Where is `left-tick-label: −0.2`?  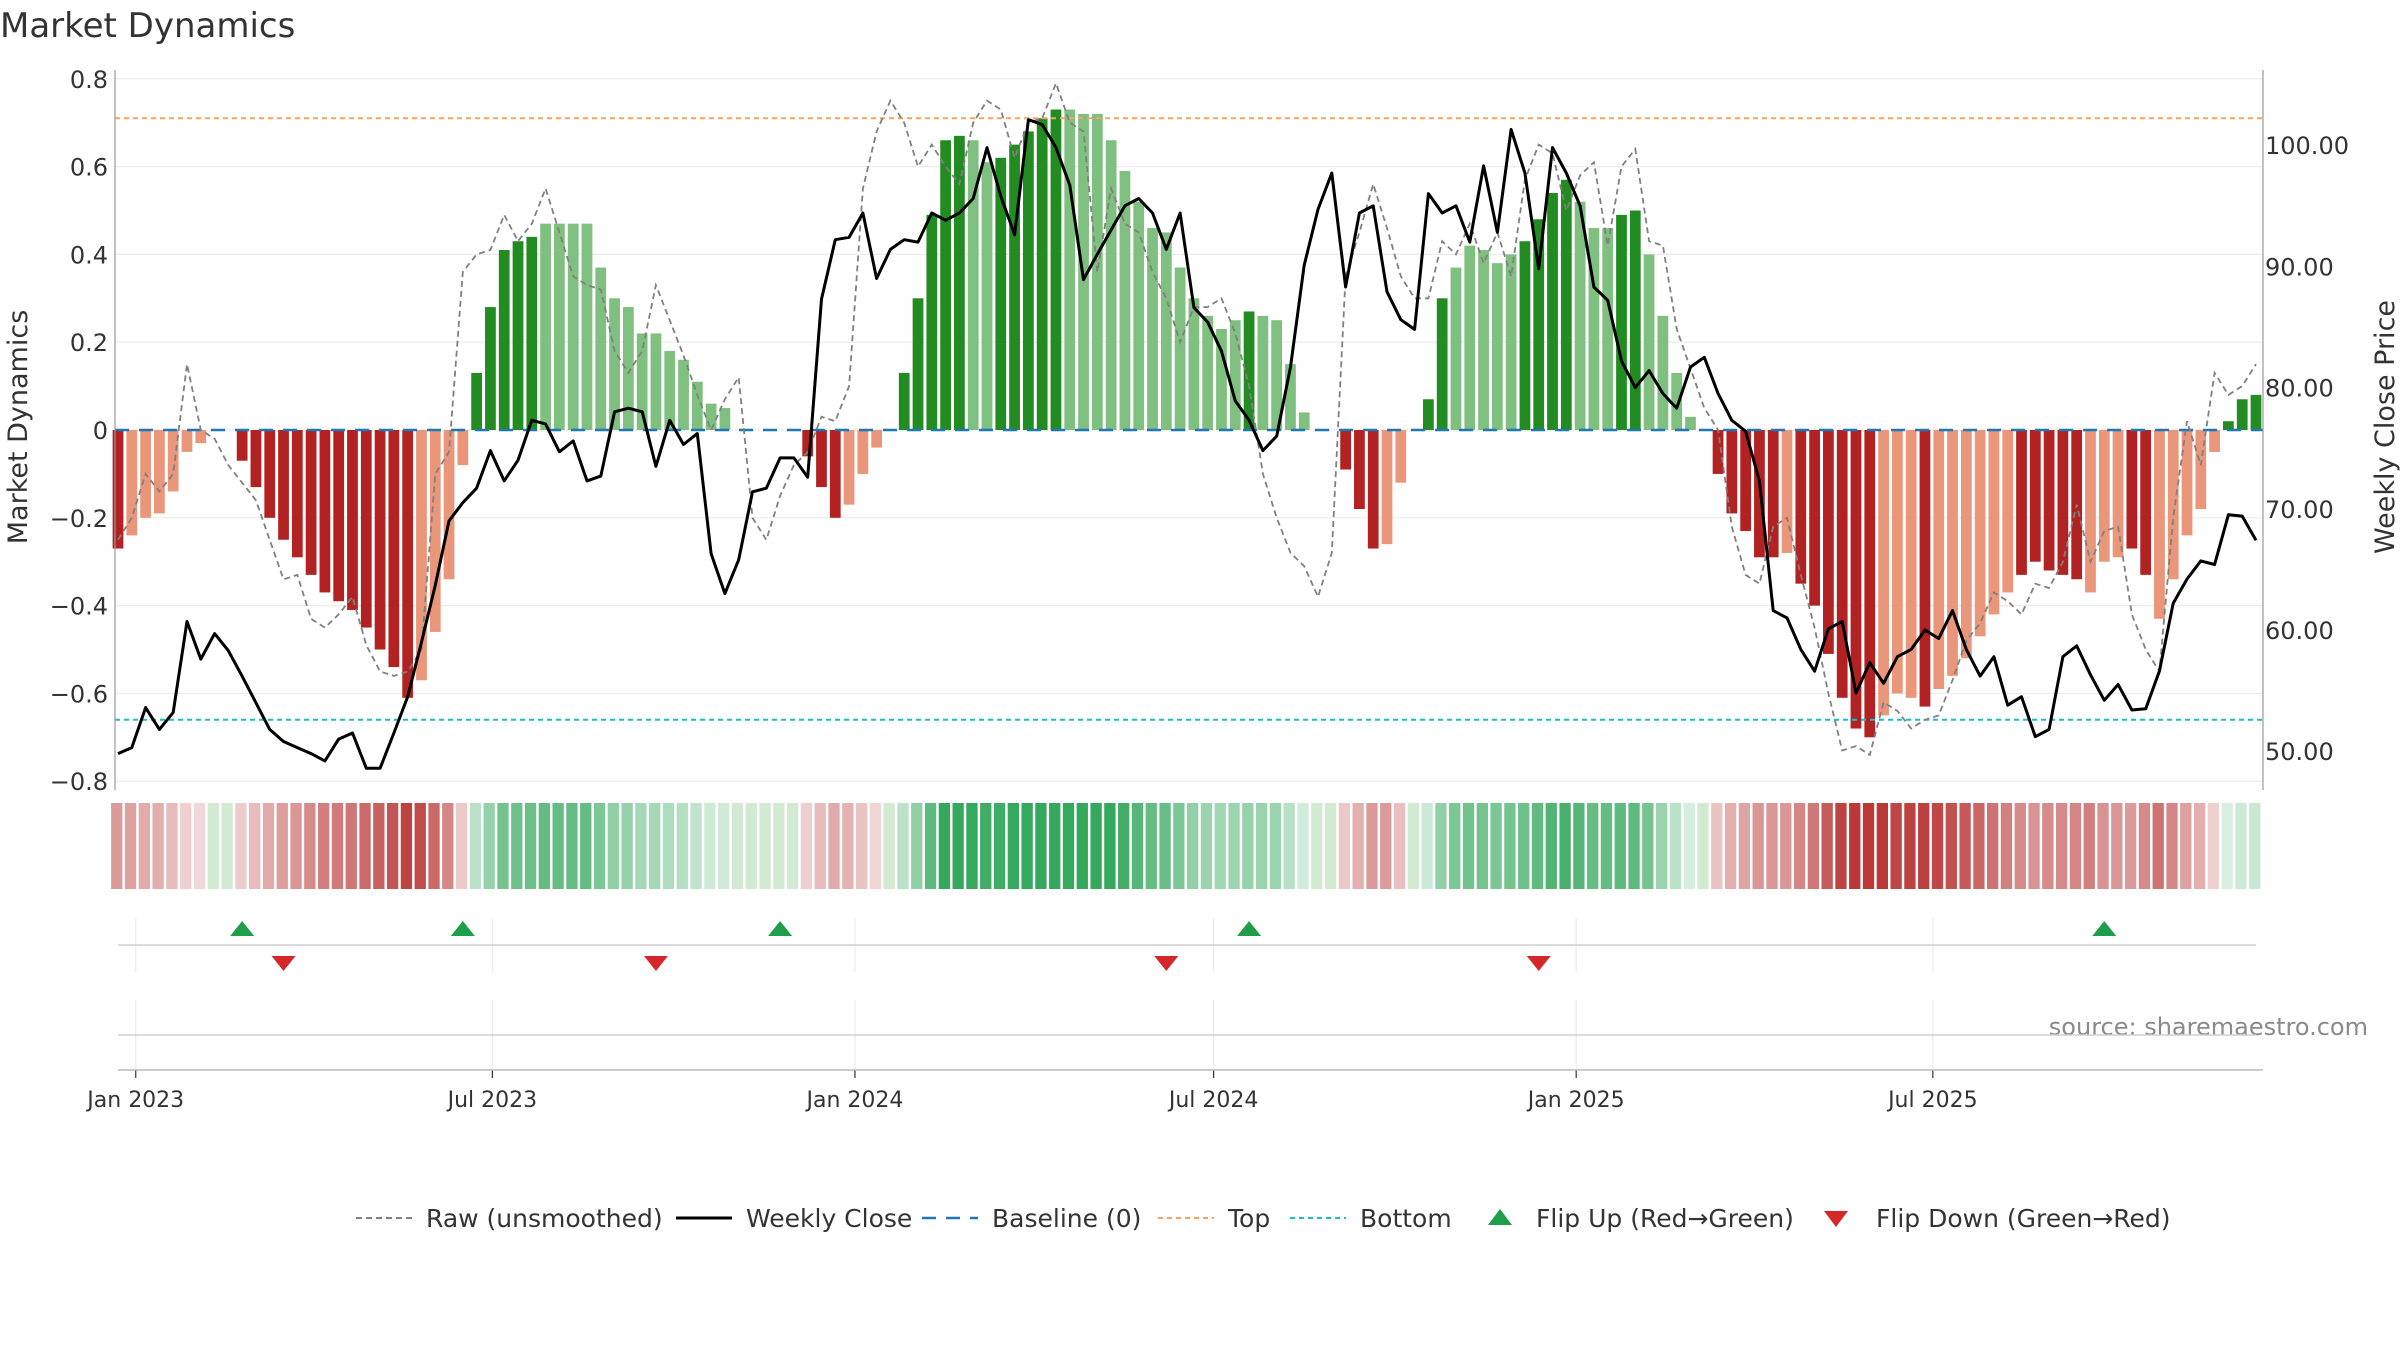 left-tick-label: −0.2 is located at coordinates (79, 519).